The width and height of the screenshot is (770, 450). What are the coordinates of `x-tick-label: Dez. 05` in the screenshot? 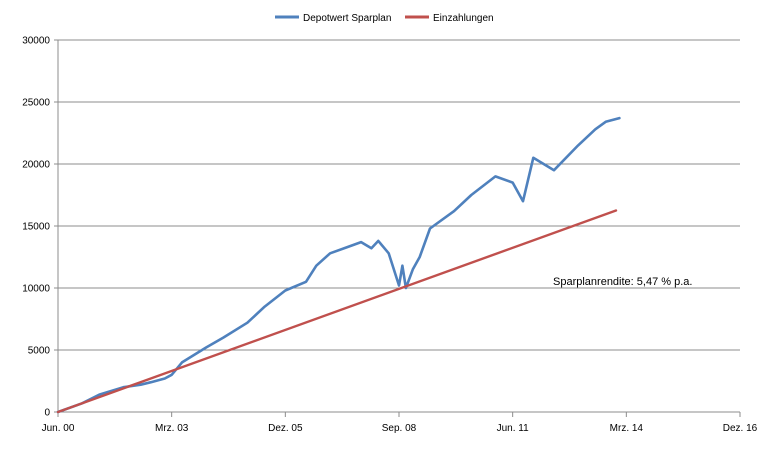 It's located at (285, 428).